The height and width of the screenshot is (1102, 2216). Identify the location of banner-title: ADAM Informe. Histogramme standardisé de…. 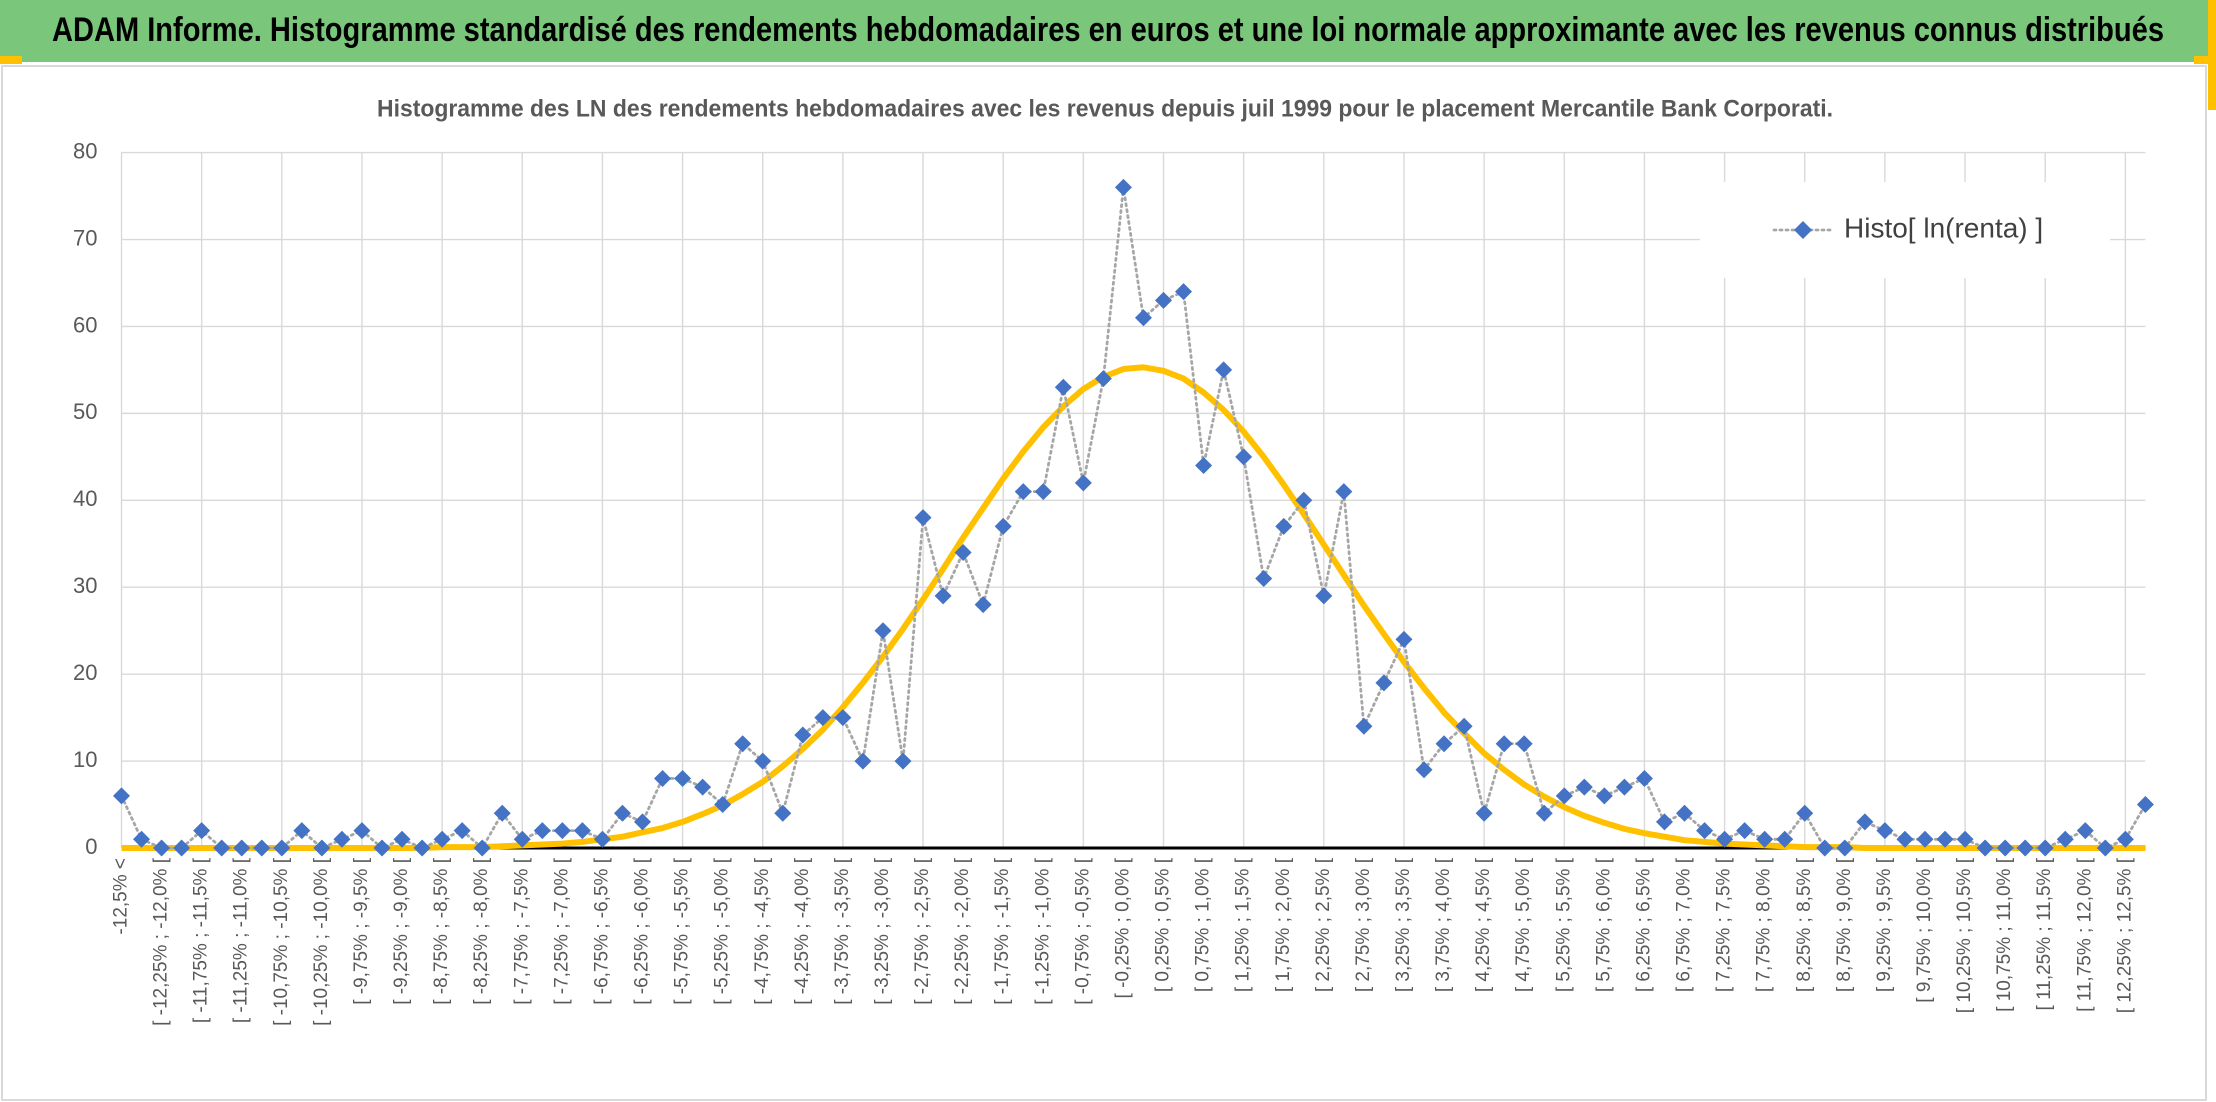
(1108, 30).